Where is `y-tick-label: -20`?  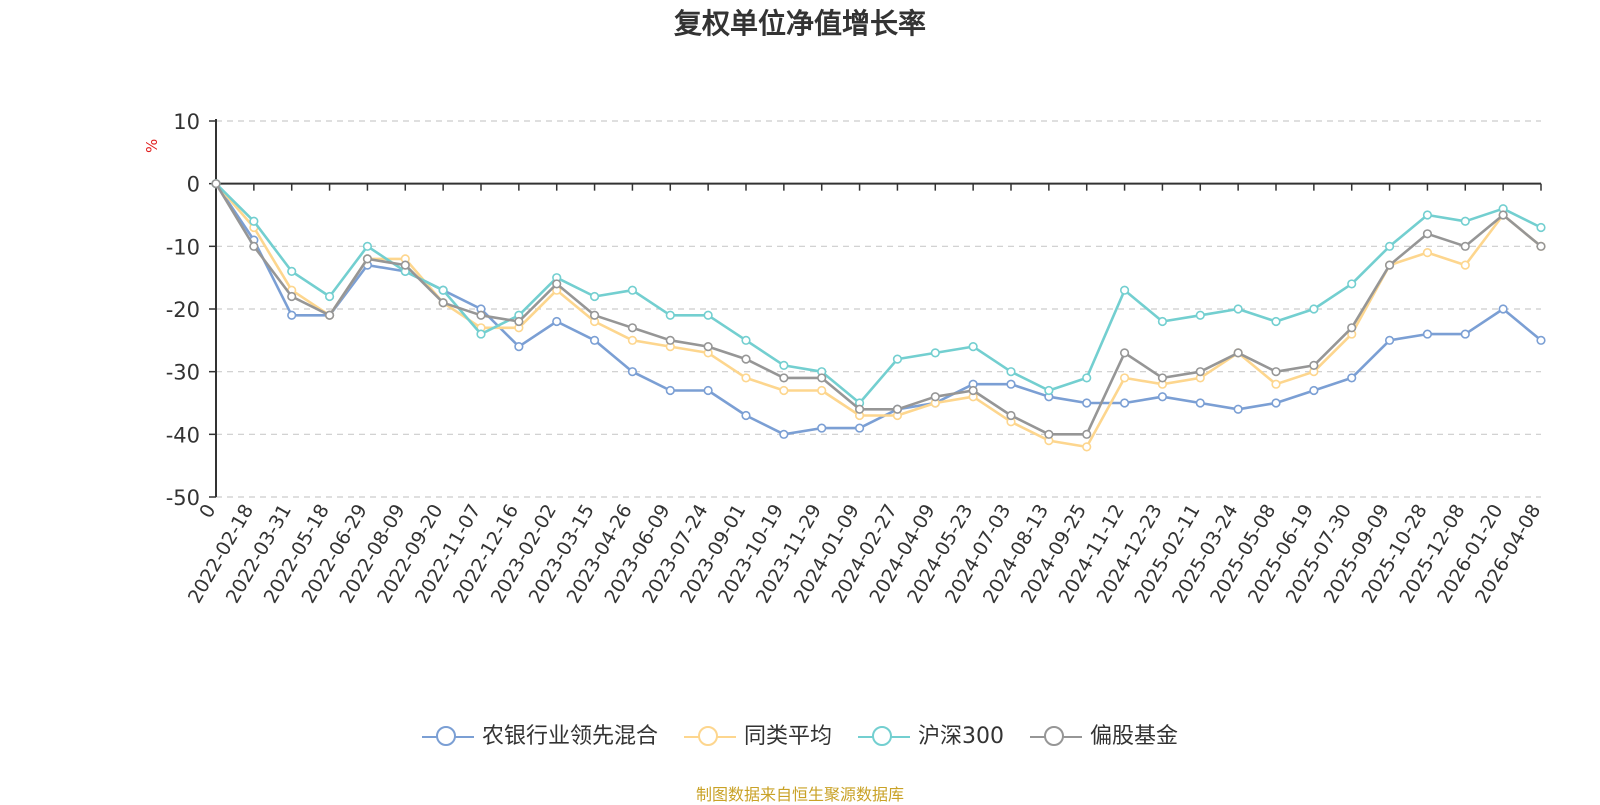
y-tick-label: -20 is located at coordinates (183, 310).